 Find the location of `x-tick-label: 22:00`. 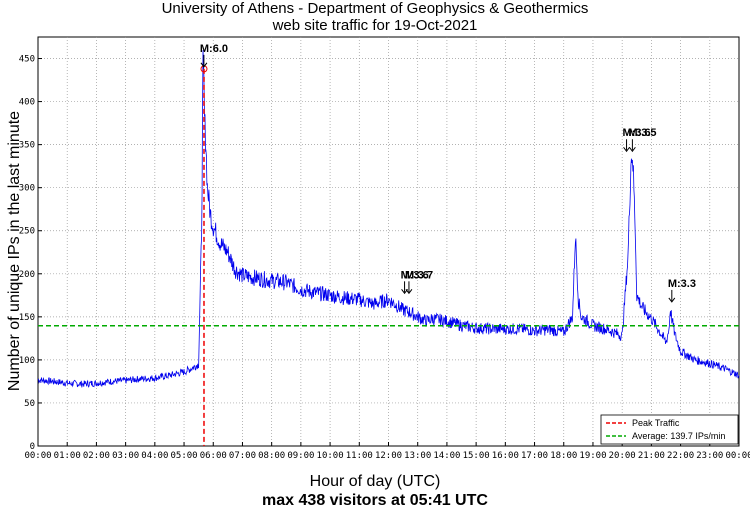

x-tick-label: 22:00 is located at coordinates (680, 456).